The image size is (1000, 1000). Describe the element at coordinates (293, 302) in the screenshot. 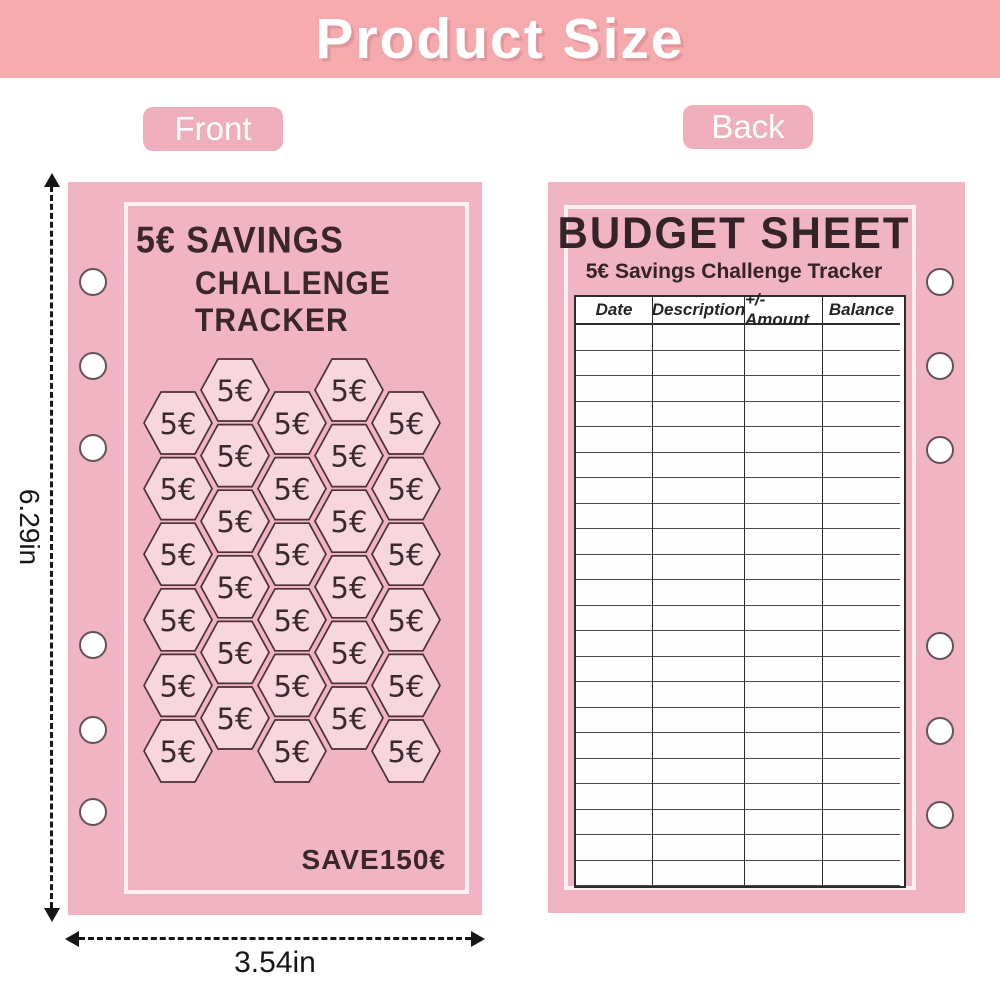

I see `front-title-line2: CHALLENGE TRACKER` at that location.